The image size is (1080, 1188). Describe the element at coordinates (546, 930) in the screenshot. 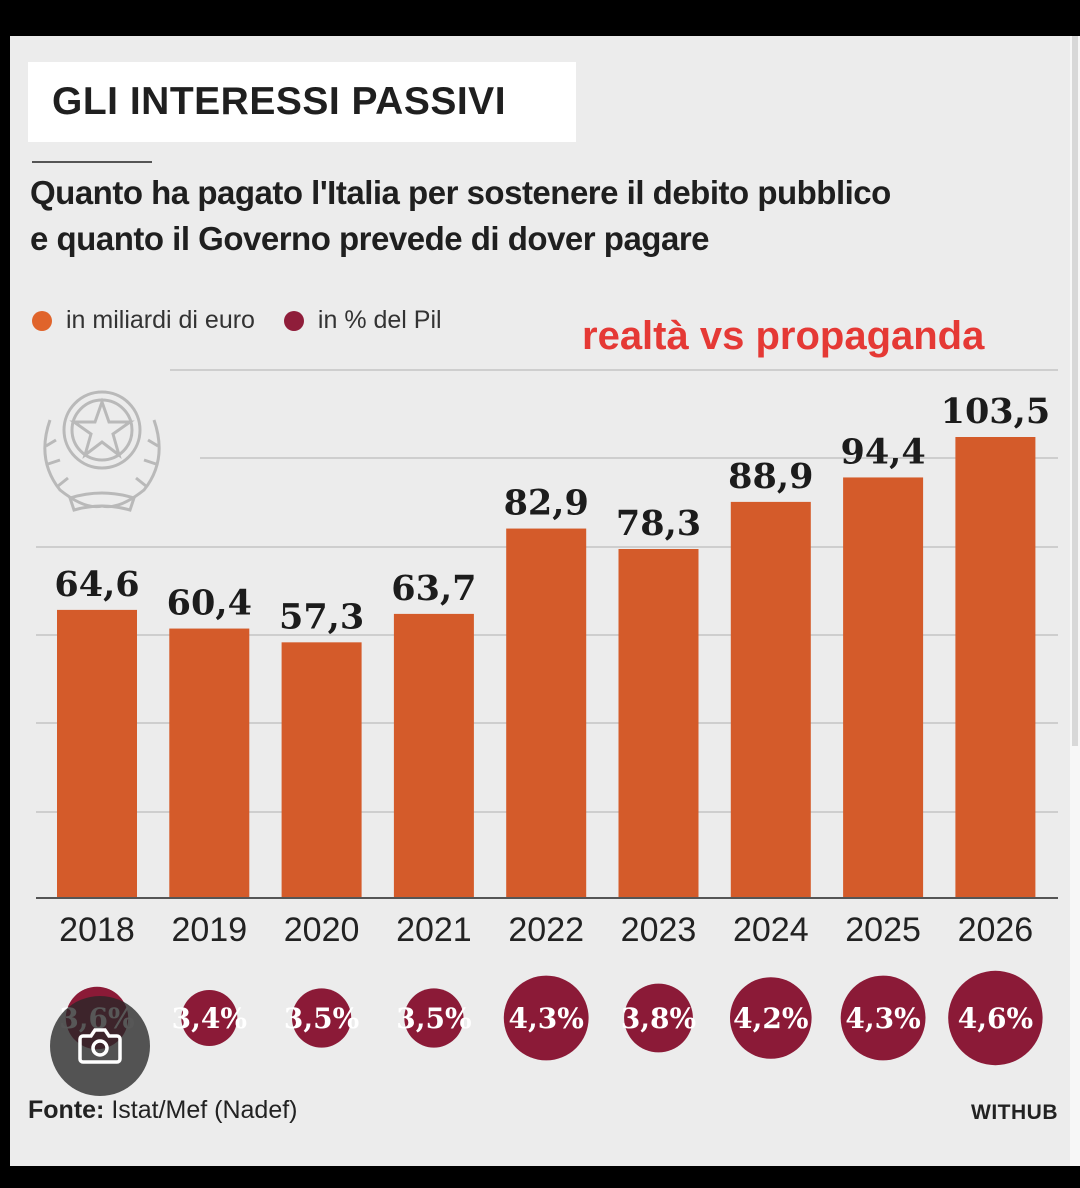

I see `x-tick-label: 2022` at that location.